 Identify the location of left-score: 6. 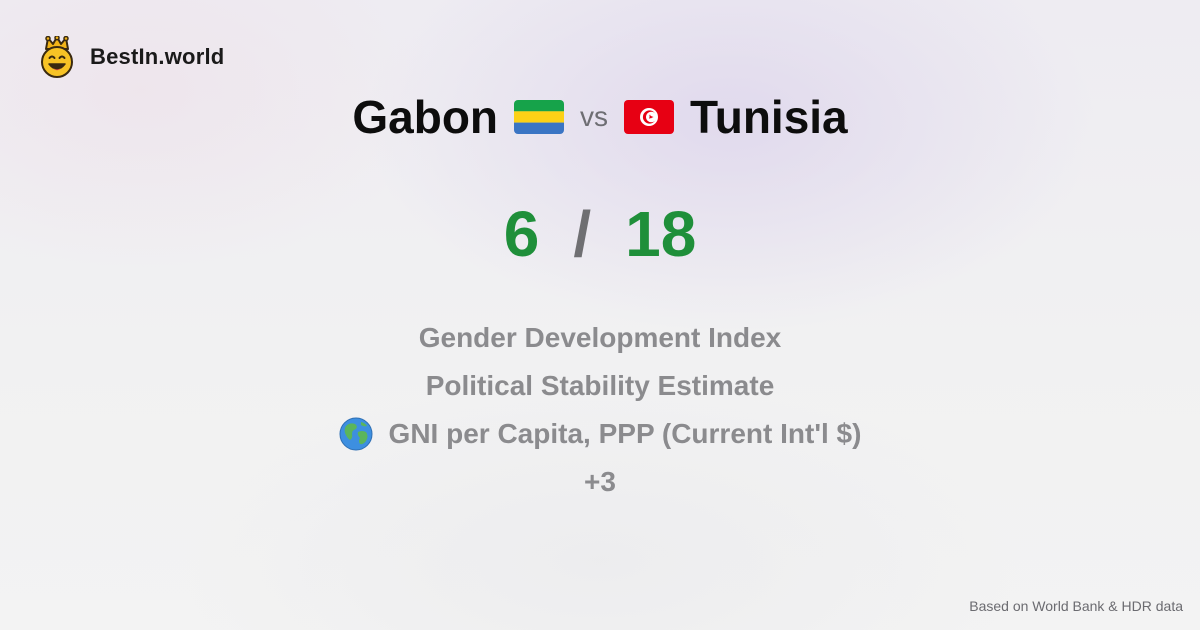
(521, 234).